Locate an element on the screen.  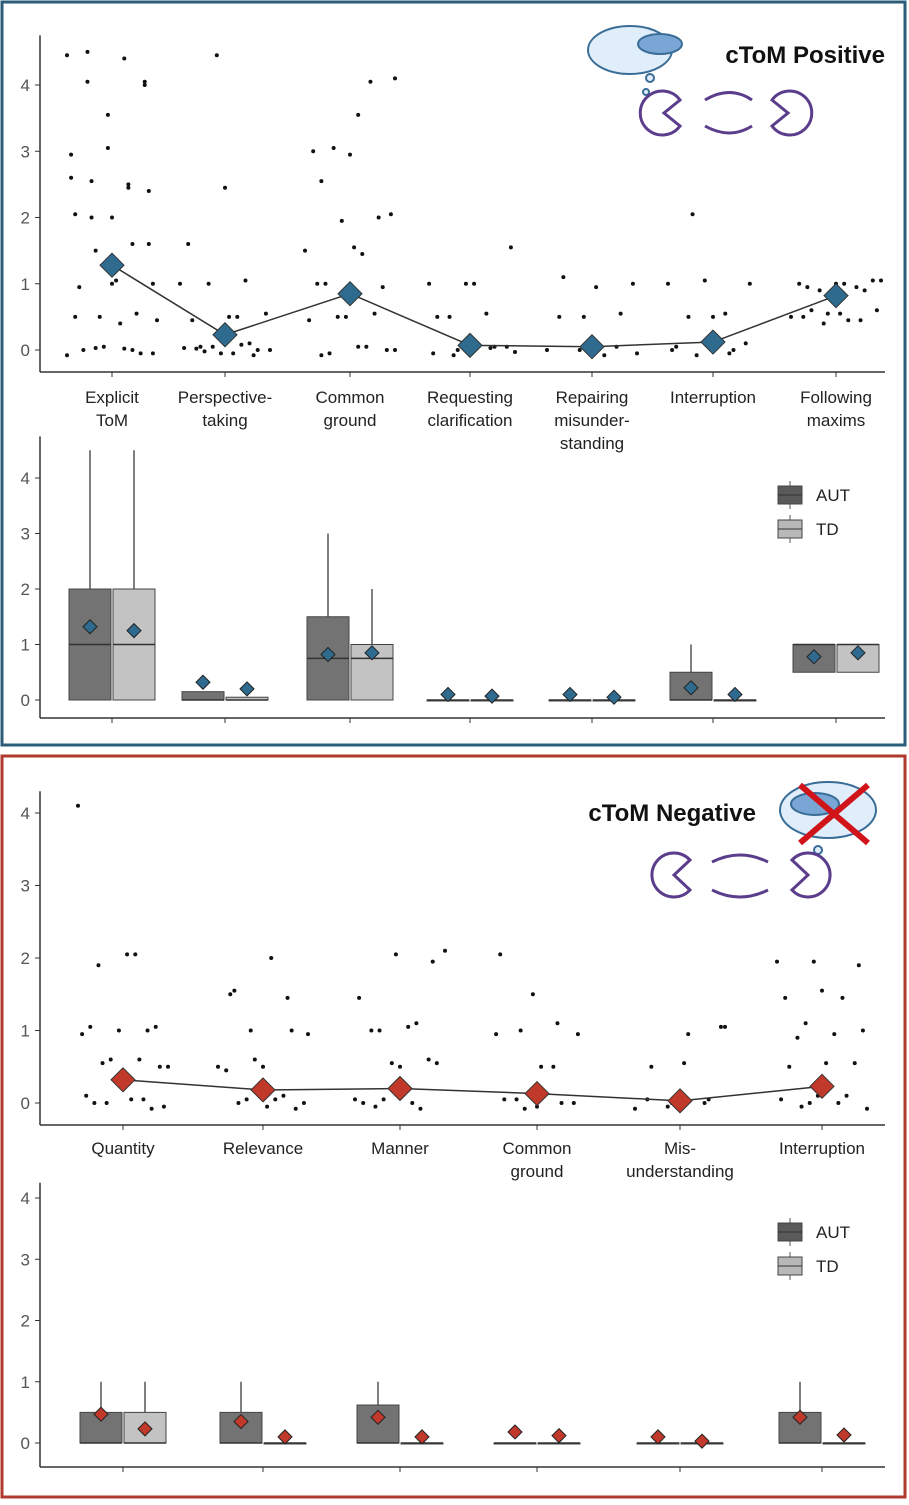
y-tick-label: 0 is located at coordinates (25, 1103).